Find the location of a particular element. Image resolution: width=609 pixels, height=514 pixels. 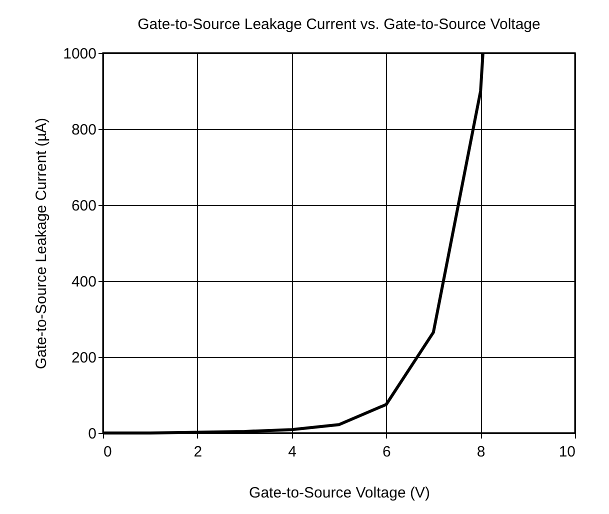

x-tick-label: 4 is located at coordinates (292, 452).